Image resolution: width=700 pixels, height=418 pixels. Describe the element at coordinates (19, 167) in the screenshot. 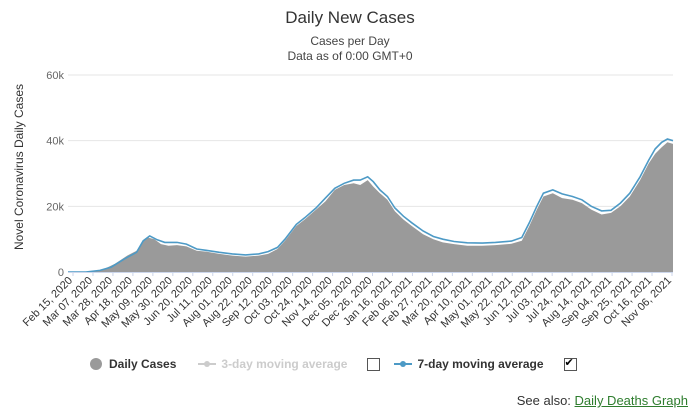

I see `y-axis-label: Novel Coronavirus Daily Cases` at that location.